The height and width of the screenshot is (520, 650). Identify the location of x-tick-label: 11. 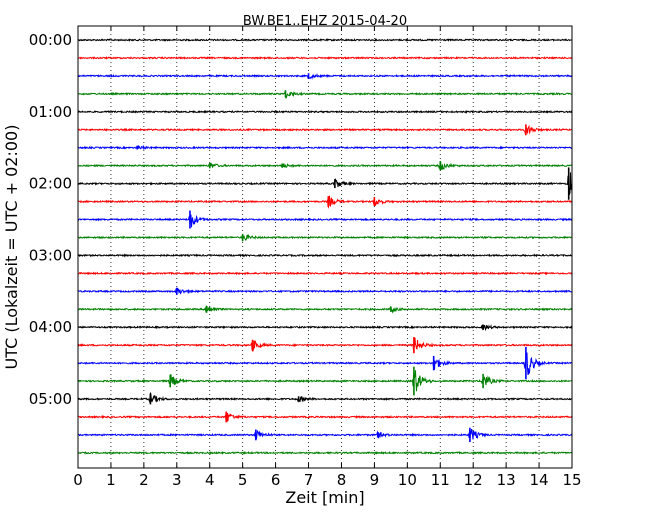
(440, 480).